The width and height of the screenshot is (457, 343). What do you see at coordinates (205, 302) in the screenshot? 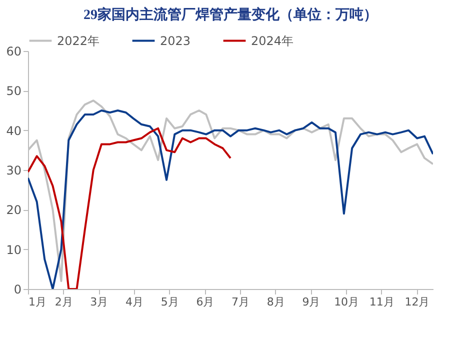
I see `x-tick-label: 6月` at bounding box center [205, 302].